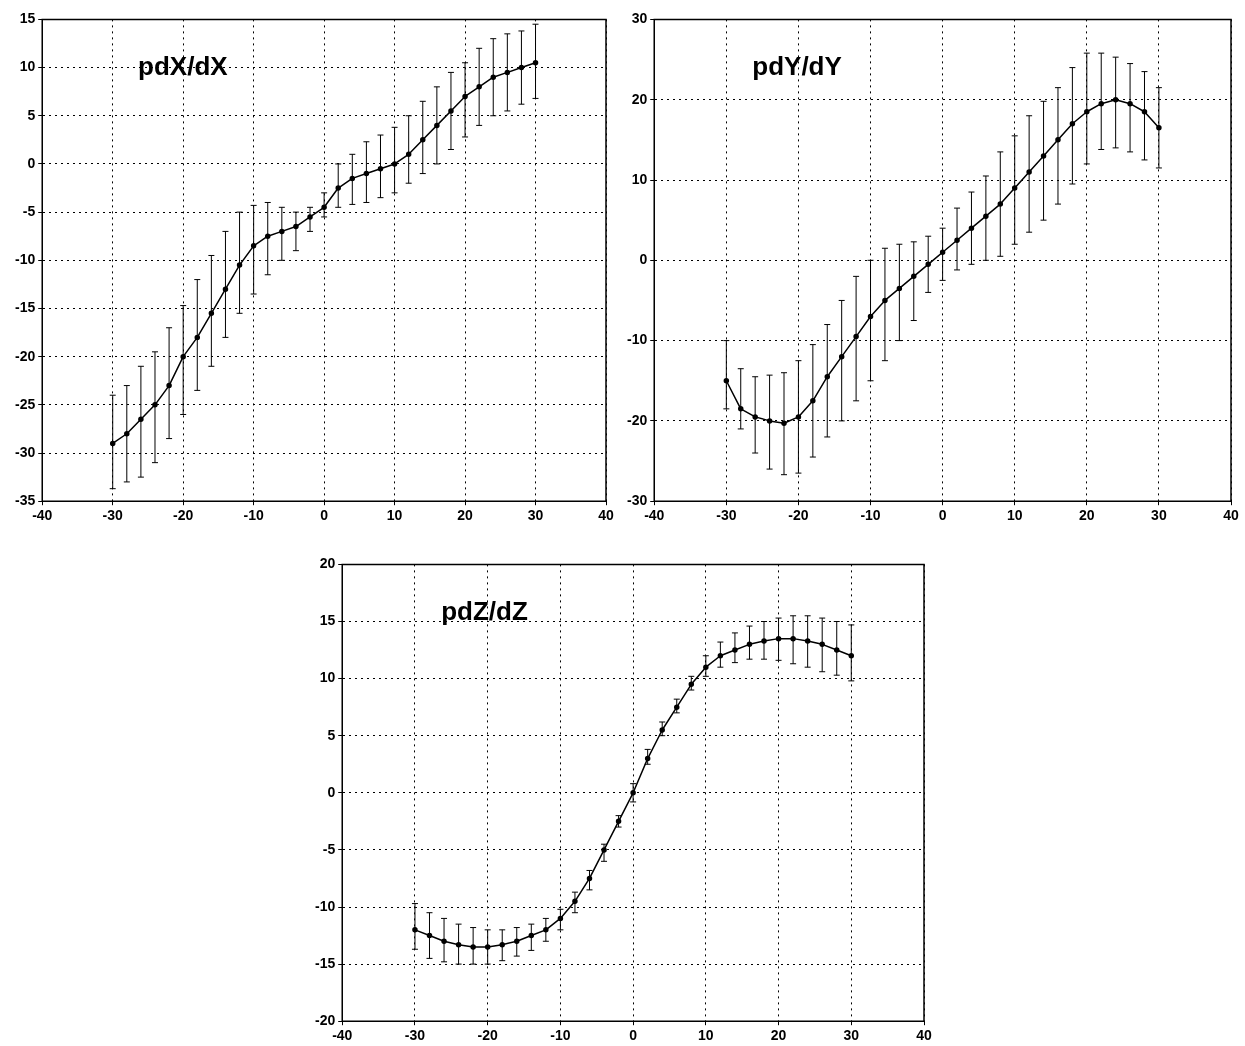 The width and height of the screenshot is (1245, 1046). Describe the element at coordinates (942, 515) in the screenshot. I see `x-tick-label: 0` at that location.